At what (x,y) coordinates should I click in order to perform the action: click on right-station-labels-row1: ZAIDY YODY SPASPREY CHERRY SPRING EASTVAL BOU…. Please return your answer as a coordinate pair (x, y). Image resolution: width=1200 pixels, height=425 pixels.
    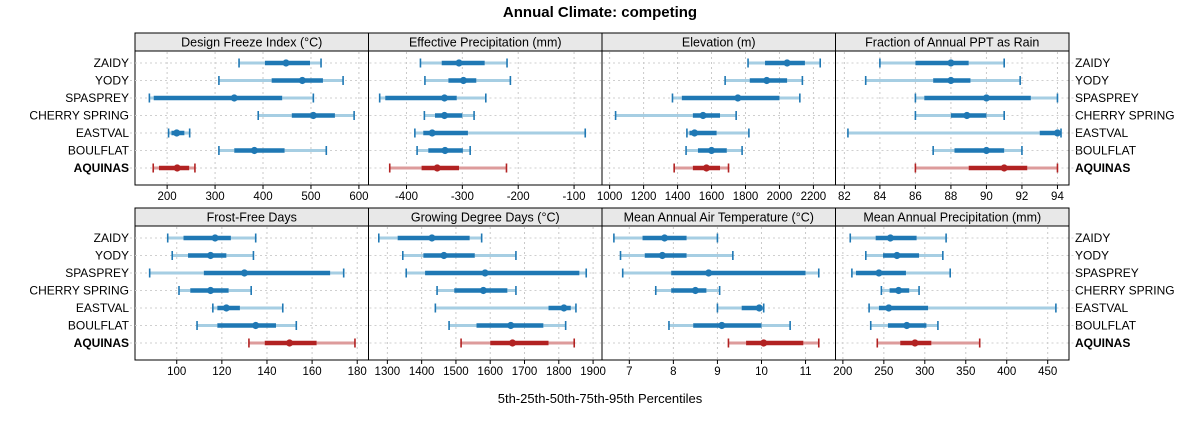
    Looking at the image, I should click on (1125, 290).